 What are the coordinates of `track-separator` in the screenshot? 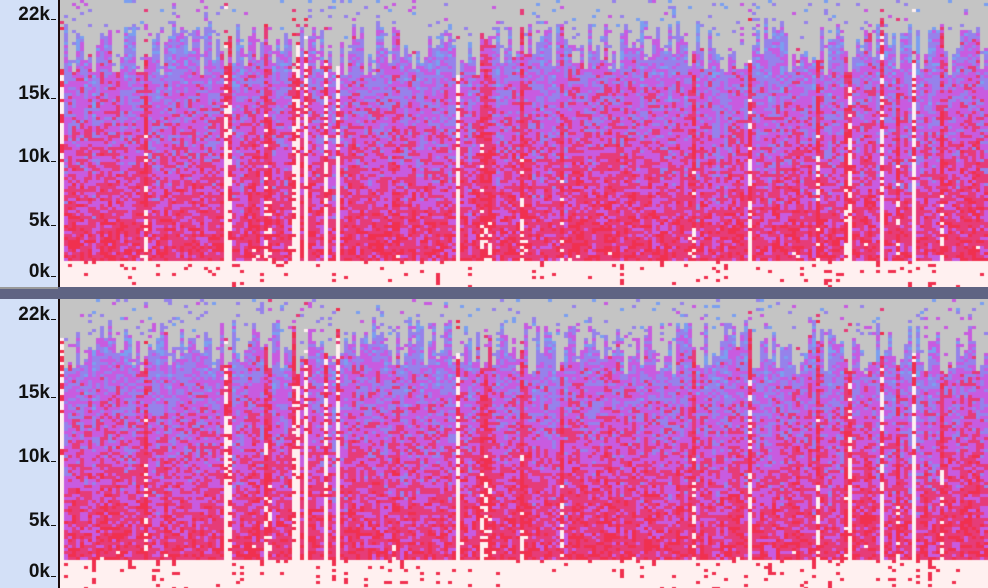 It's located at (494, 293).